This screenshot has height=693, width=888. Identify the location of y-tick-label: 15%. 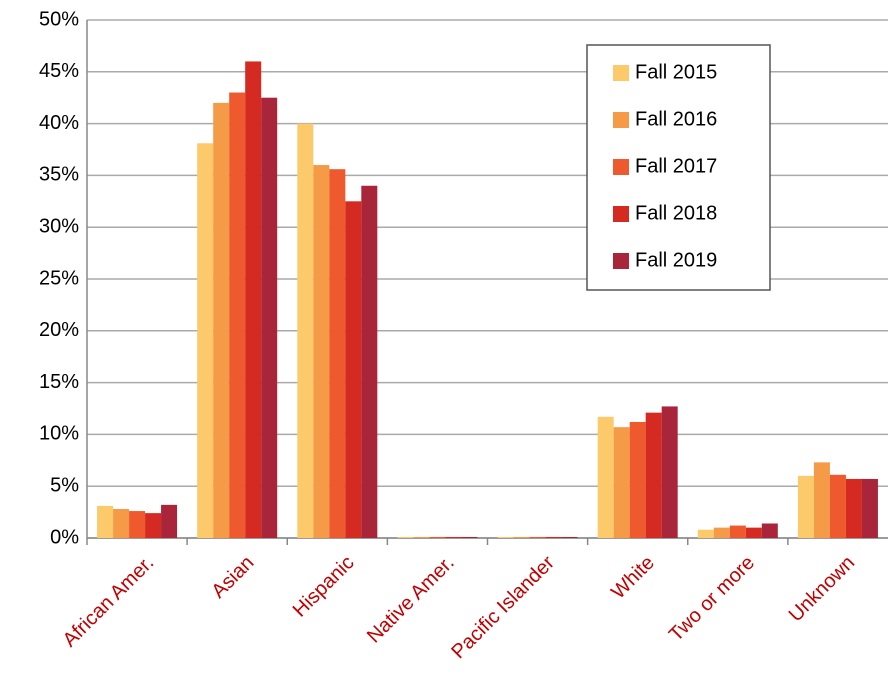
(59, 382).